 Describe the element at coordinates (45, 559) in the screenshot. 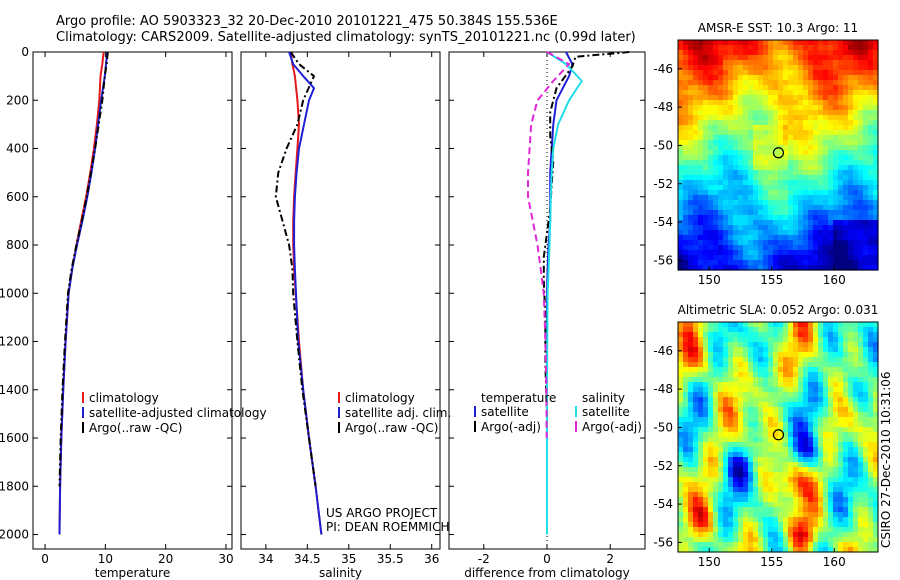

I see `x-tick-label: 0` at that location.